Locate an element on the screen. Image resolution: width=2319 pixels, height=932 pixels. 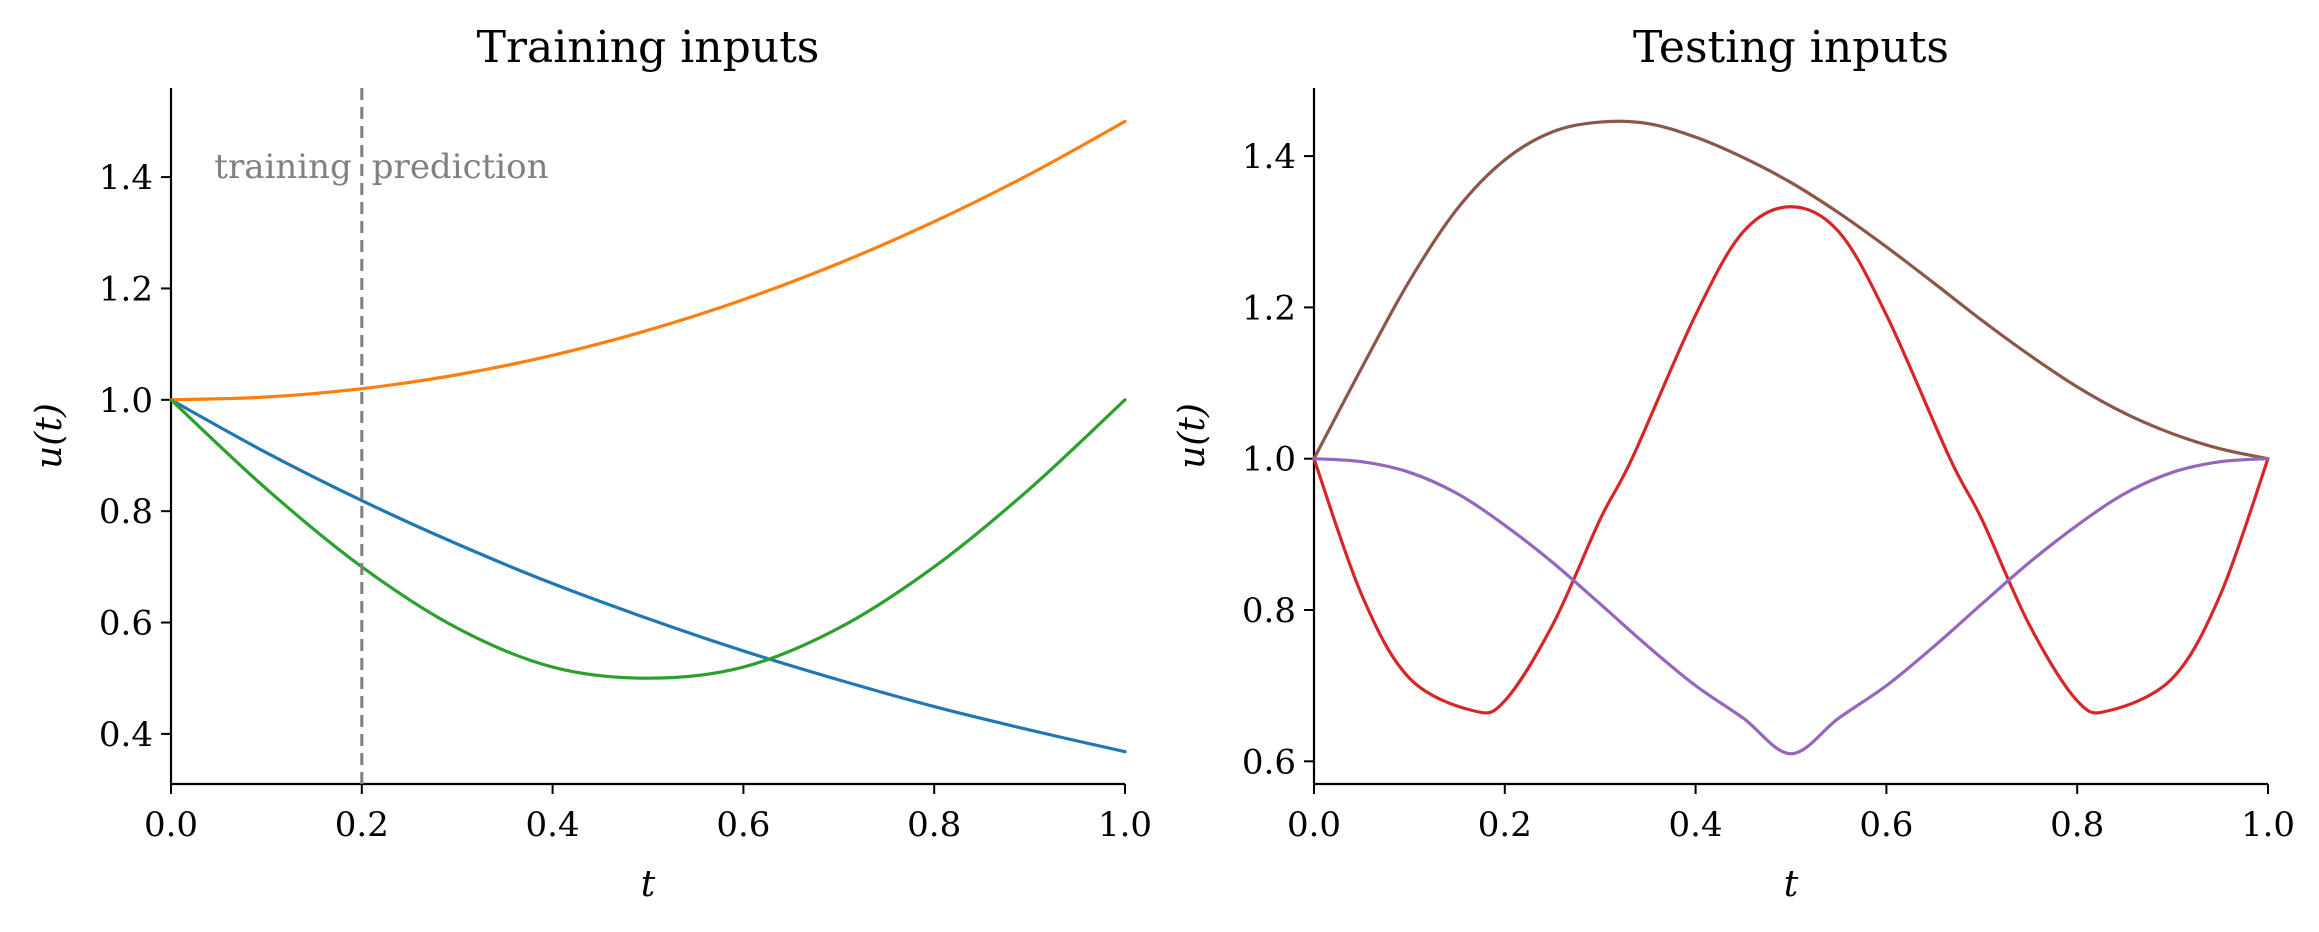
chart-title: Testing inputs is located at coordinates (1791, 47).